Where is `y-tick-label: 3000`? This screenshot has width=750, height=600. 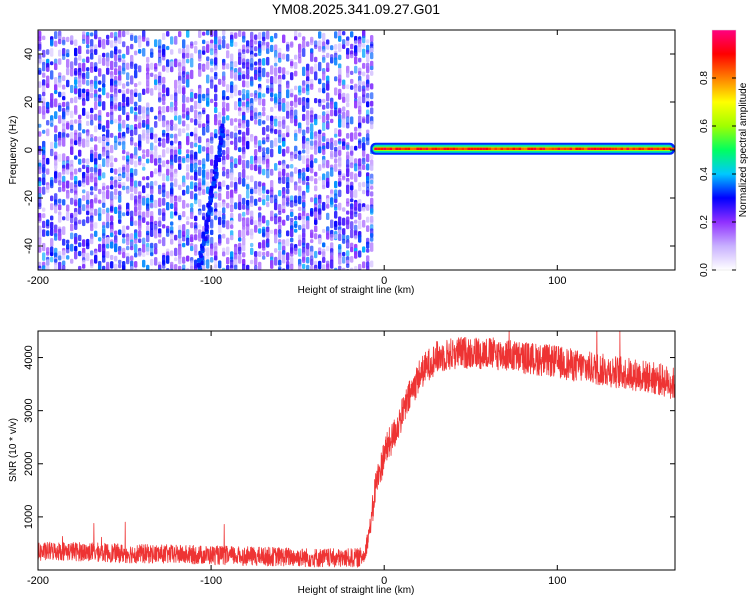 y-tick-label: 3000 is located at coordinates (29, 410).